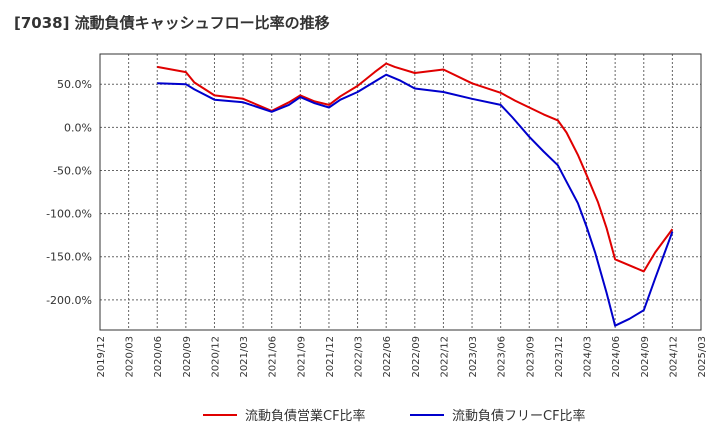  What do you see at coordinates (78, 127) in the screenshot?
I see `y-tick-label: 0.0%` at bounding box center [78, 127].